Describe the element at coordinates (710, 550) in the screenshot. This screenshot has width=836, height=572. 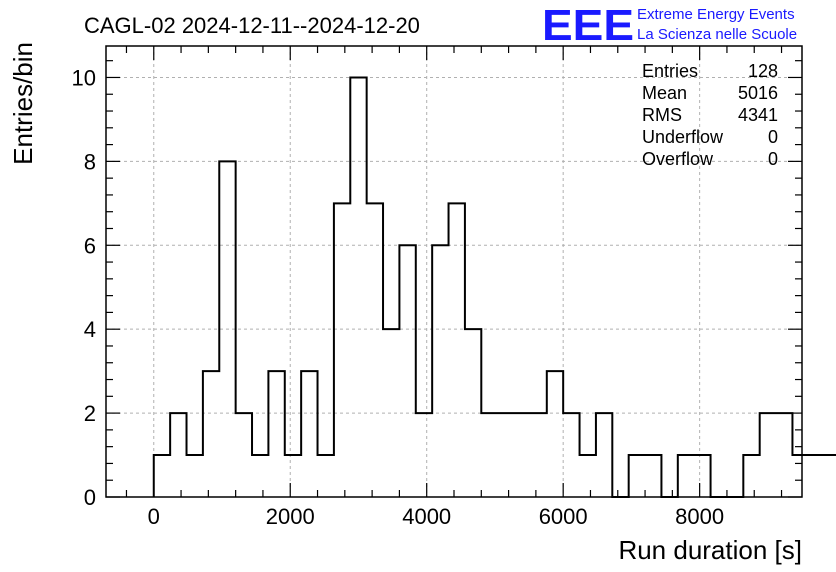
I see `x-axis-label: Run duration [s]` at that location.